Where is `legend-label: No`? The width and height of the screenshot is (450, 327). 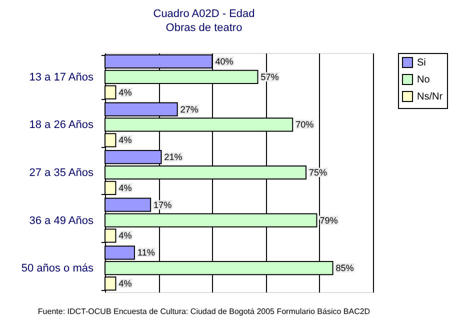 legend-label: No is located at coordinates (423, 80).